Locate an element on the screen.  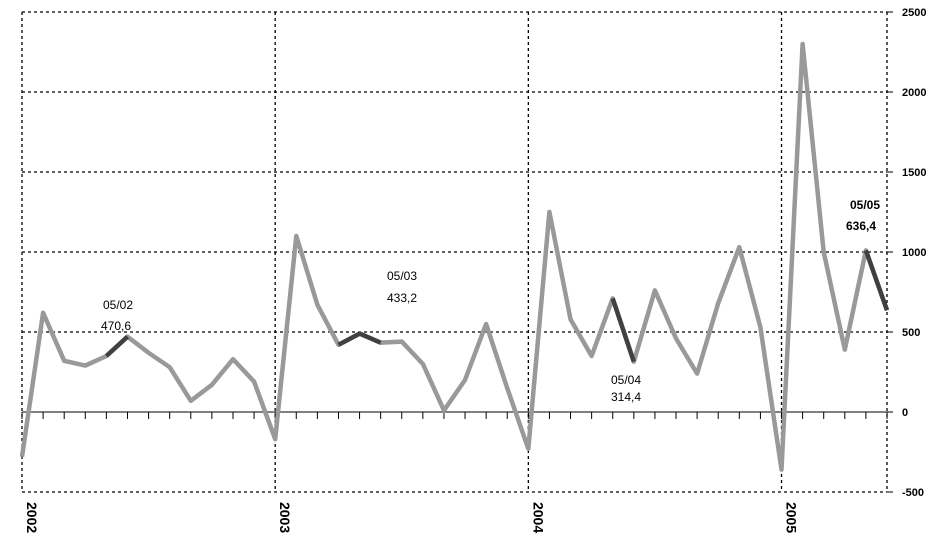
annotation-value: 433,2 is located at coordinates (402, 298).